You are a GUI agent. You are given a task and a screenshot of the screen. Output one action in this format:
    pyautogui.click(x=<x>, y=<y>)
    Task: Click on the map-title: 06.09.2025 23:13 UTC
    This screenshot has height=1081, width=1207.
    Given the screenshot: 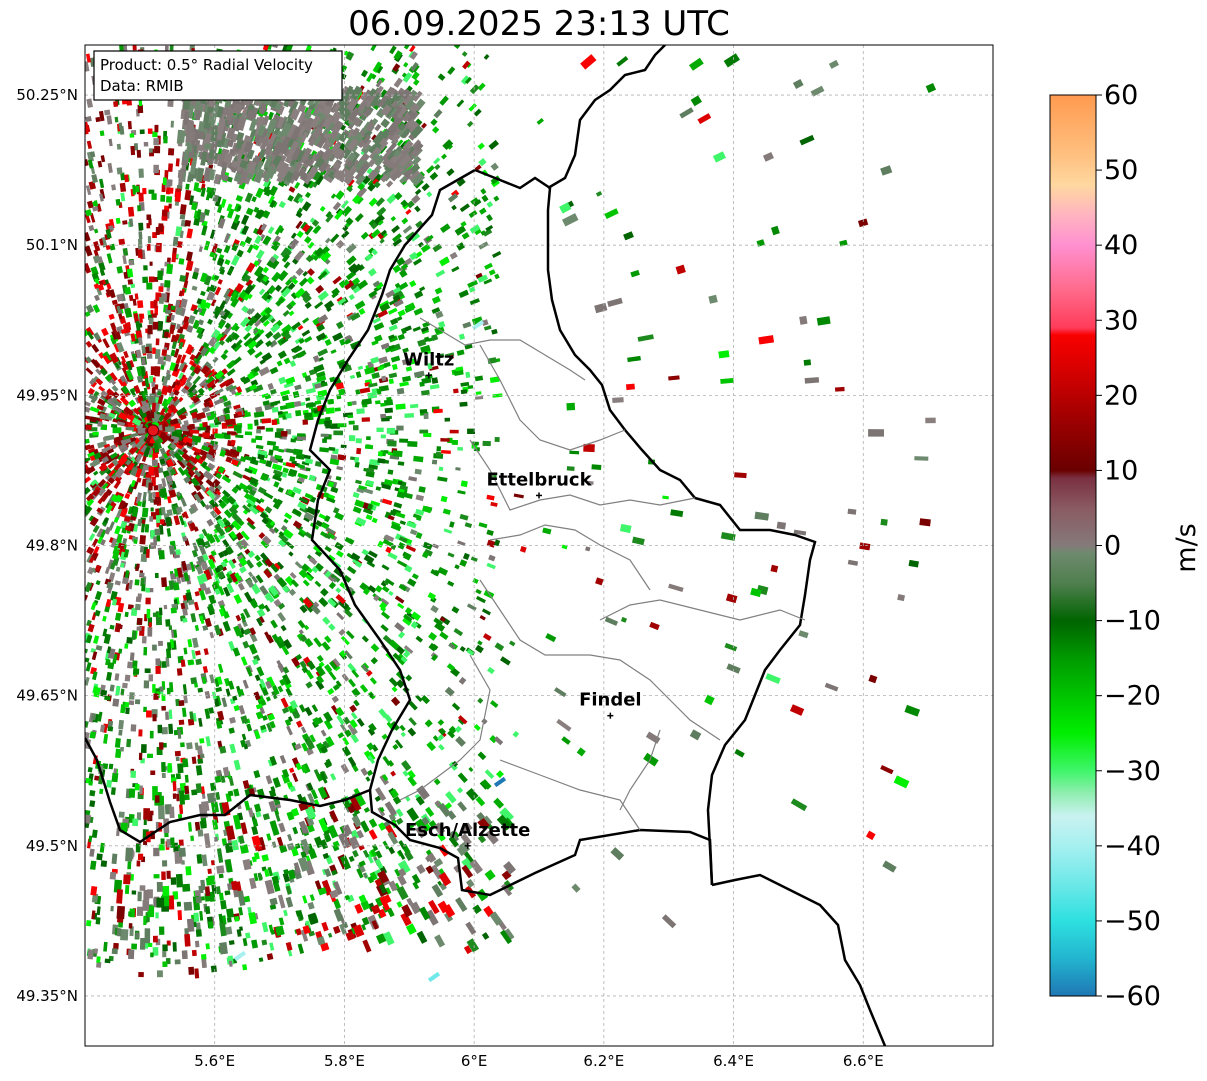 What is the action you would take?
    pyautogui.click(x=539, y=24)
    